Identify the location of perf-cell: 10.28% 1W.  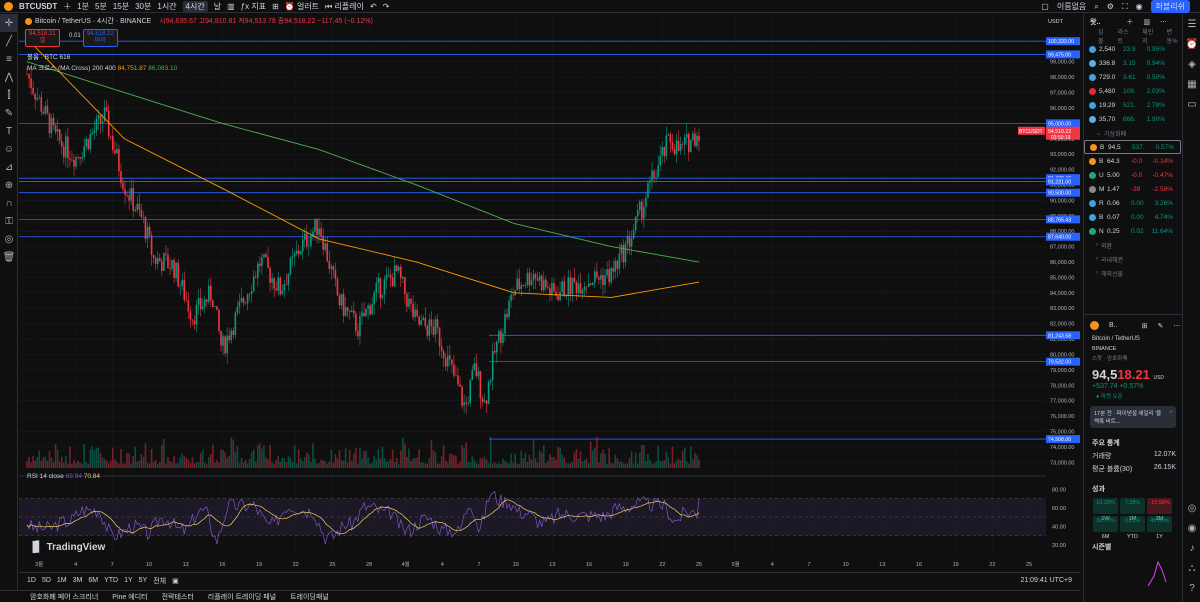
(1105, 510).